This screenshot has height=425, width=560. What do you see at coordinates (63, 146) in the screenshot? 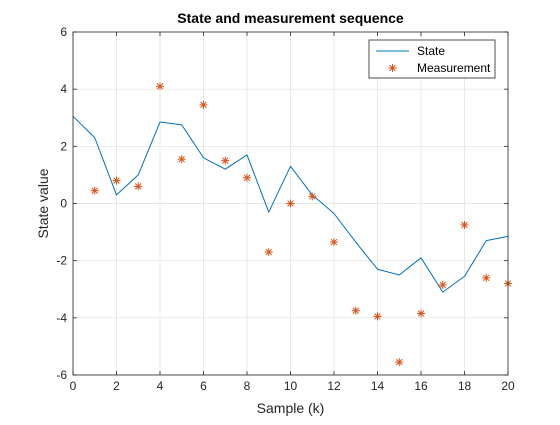
I see `y-tick-label: 2` at bounding box center [63, 146].